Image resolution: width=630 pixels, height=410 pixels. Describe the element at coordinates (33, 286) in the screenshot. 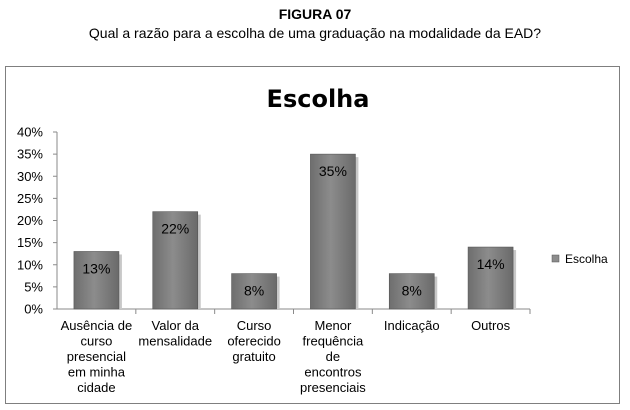

I see `y-tick-label: 5%` at that location.